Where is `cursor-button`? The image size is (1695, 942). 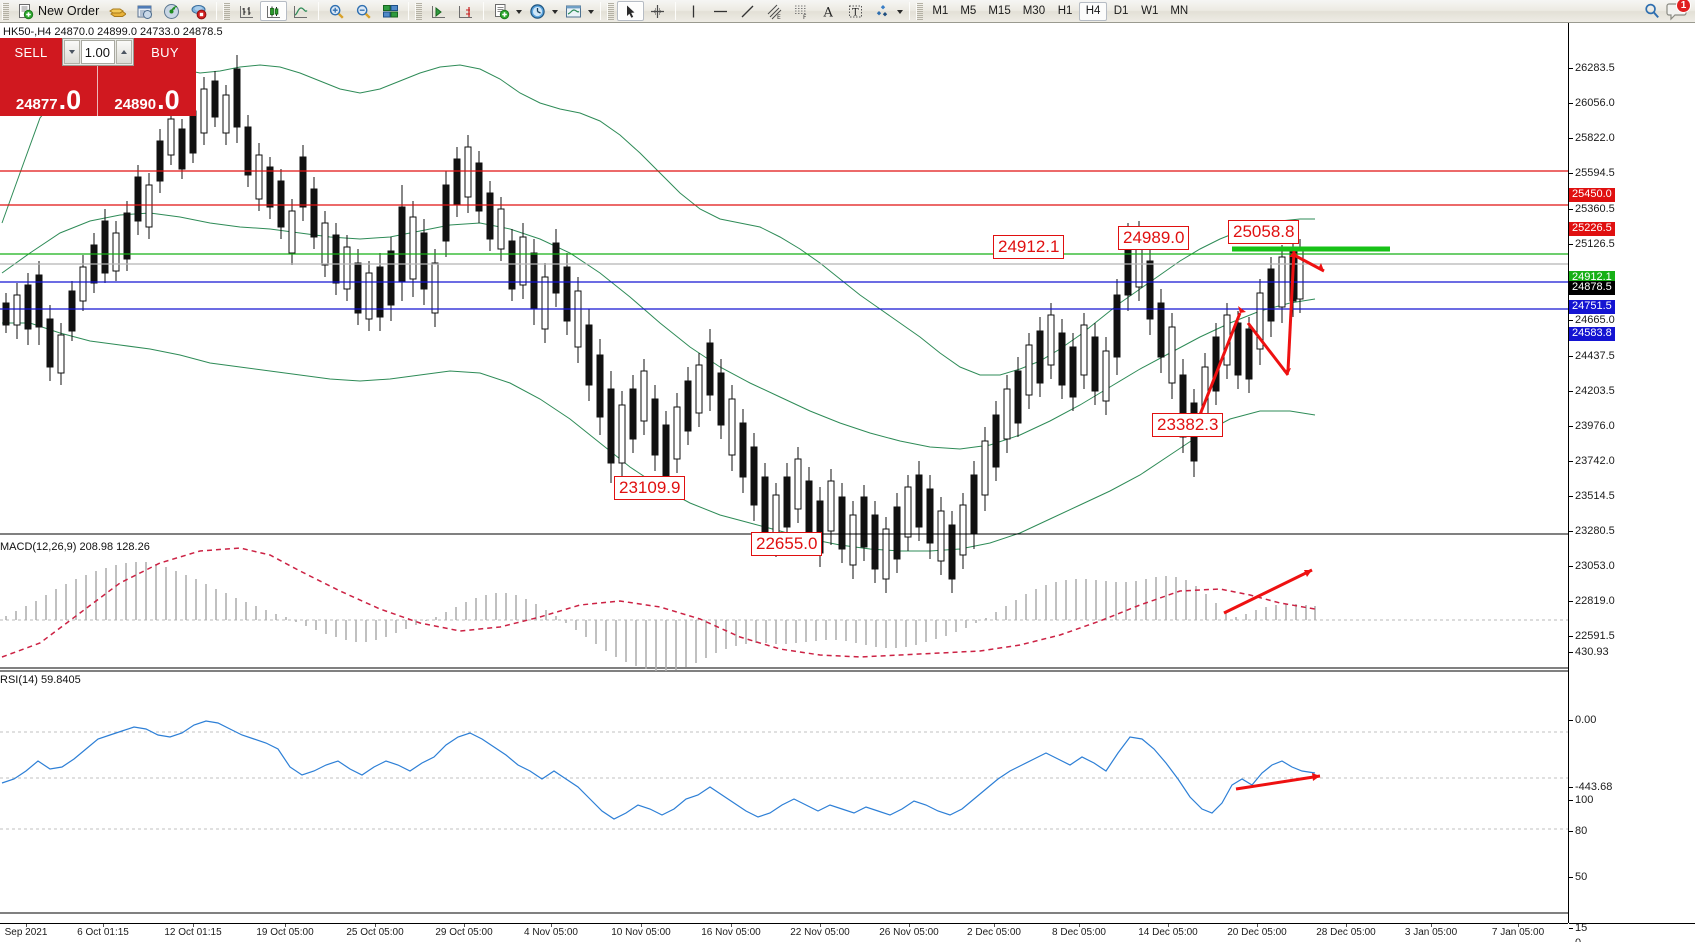
cursor-button is located at coordinates (631, 11).